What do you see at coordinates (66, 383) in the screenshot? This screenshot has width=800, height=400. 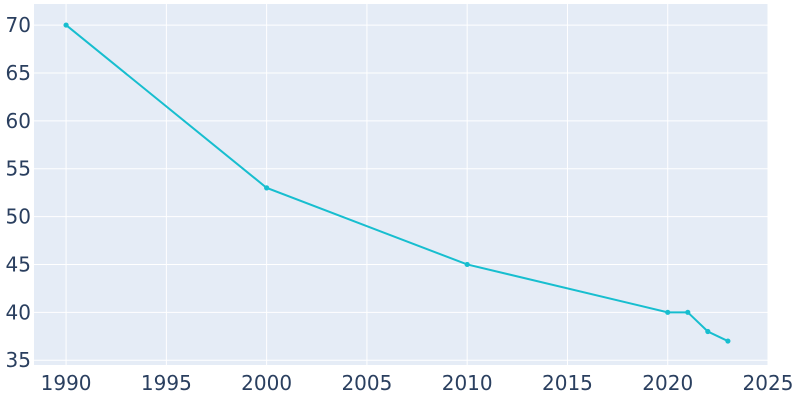 I see `x-tick-label: 1990` at bounding box center [66, 383].